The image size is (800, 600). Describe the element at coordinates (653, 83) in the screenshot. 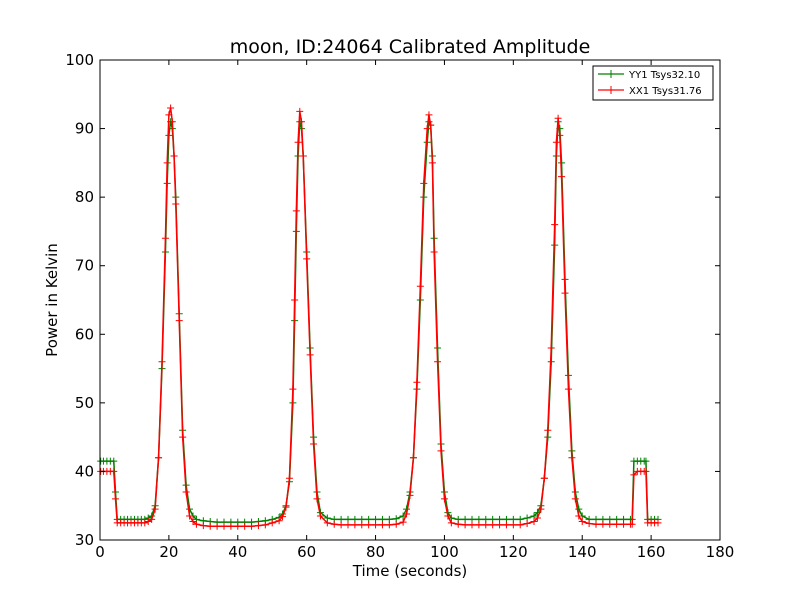

I see `legend-box` at that location.